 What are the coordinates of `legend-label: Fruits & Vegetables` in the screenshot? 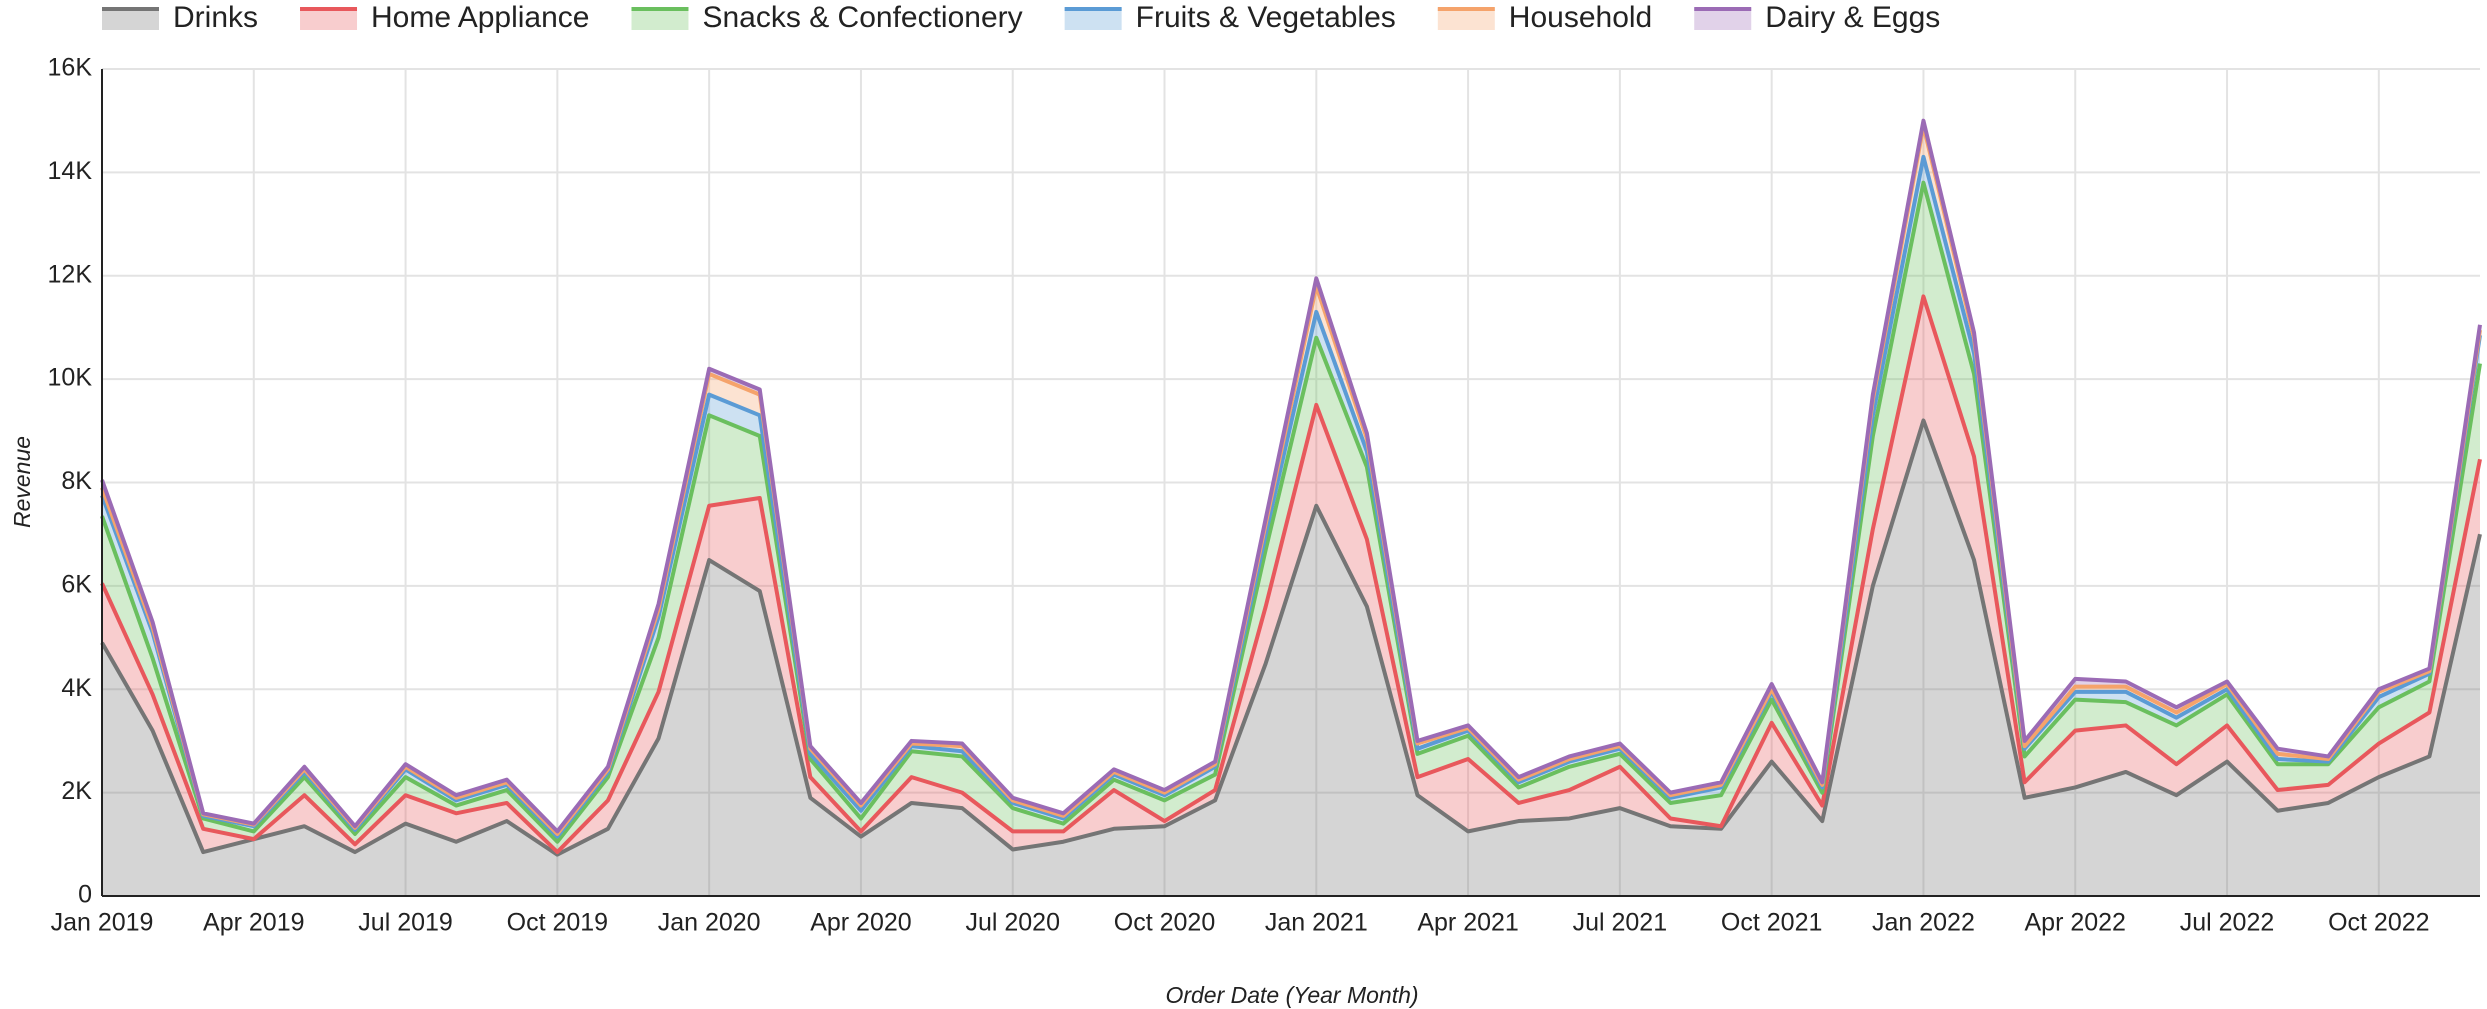 It's located at (1266, 17).